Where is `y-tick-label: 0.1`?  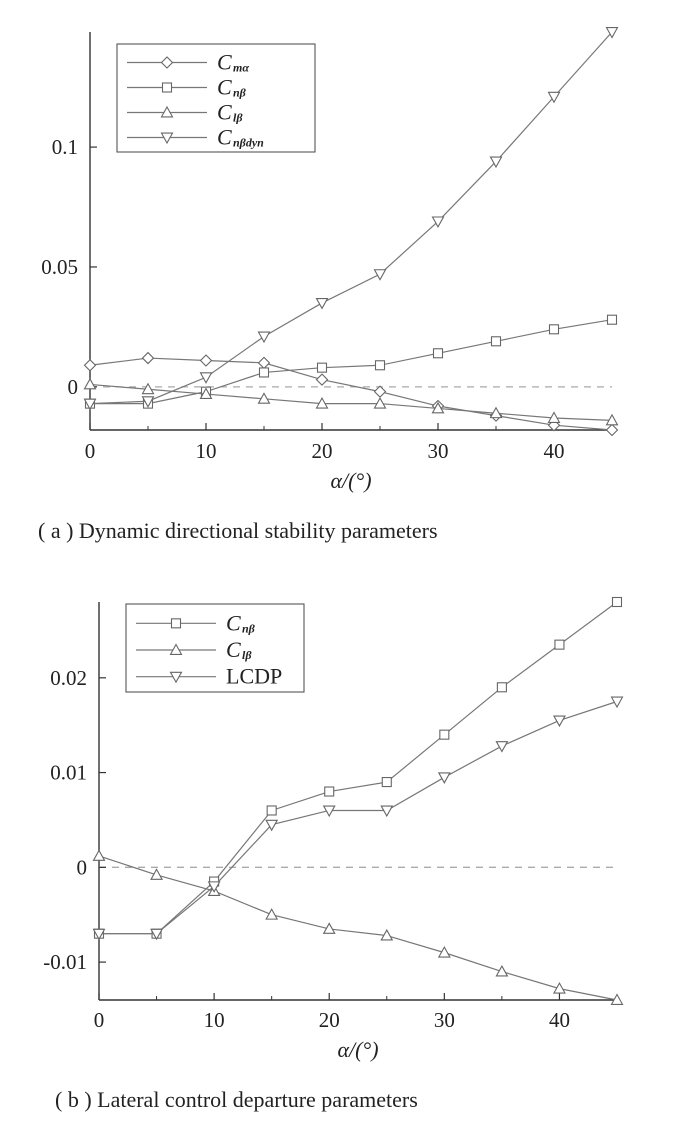 y-tick-label: 0.1 is located at coordinates (65, 147).